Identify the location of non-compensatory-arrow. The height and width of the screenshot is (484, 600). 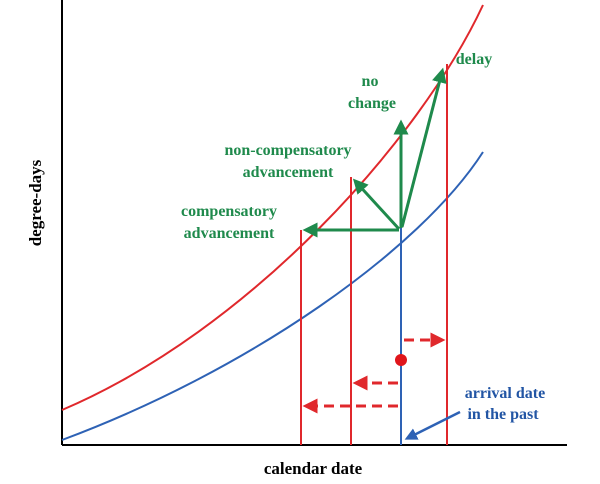
(376, 204).